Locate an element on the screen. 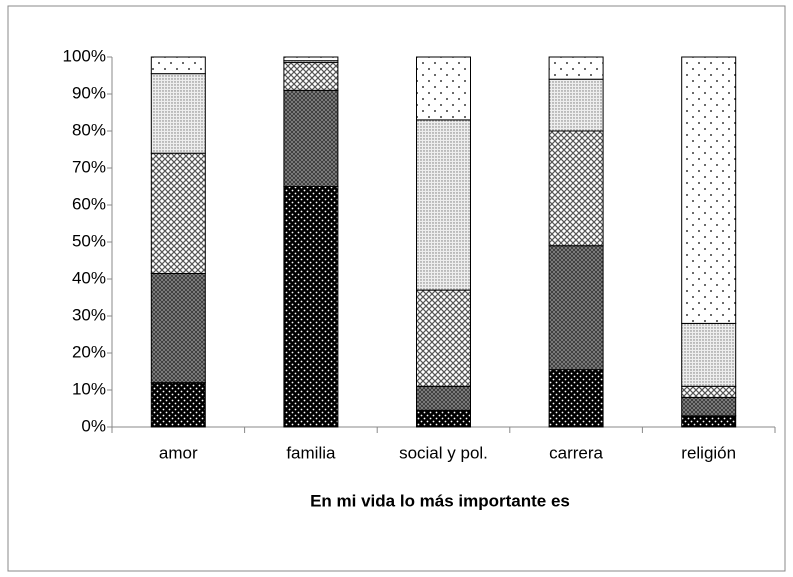 This screenshot has width=793, height=577. x-tick-label: religión is located at coordinates (708, 452).